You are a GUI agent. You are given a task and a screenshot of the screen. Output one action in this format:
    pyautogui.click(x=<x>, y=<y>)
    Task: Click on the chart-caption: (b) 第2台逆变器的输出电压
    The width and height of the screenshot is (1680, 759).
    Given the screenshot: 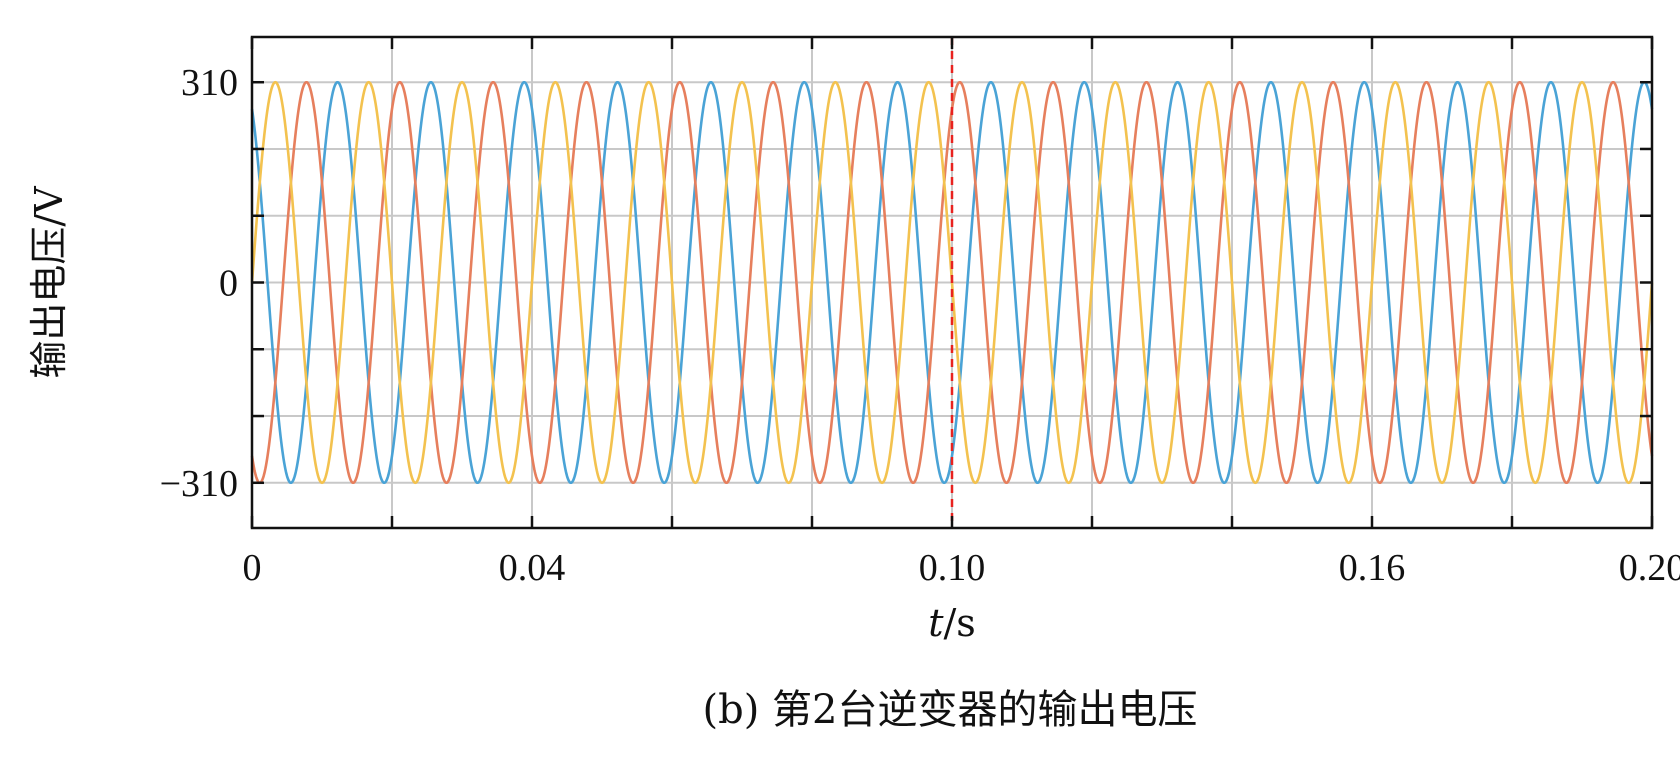 What is the action you would take?
    pyautogui.click(x=950, y=710)
    